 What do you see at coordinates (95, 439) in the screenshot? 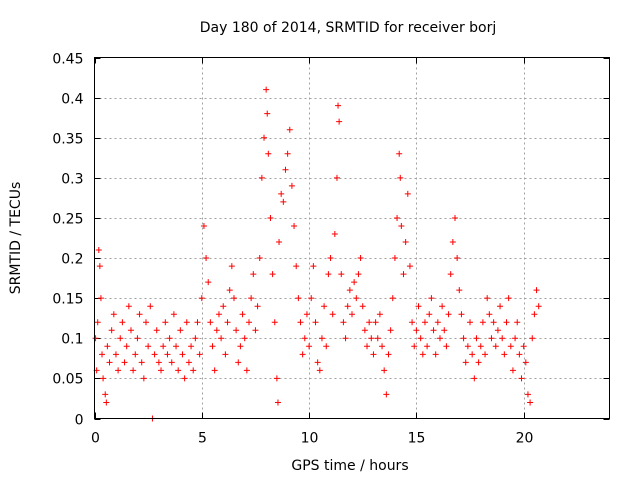
I see `x-tick-label: 0` at bounding box center [95, 439].